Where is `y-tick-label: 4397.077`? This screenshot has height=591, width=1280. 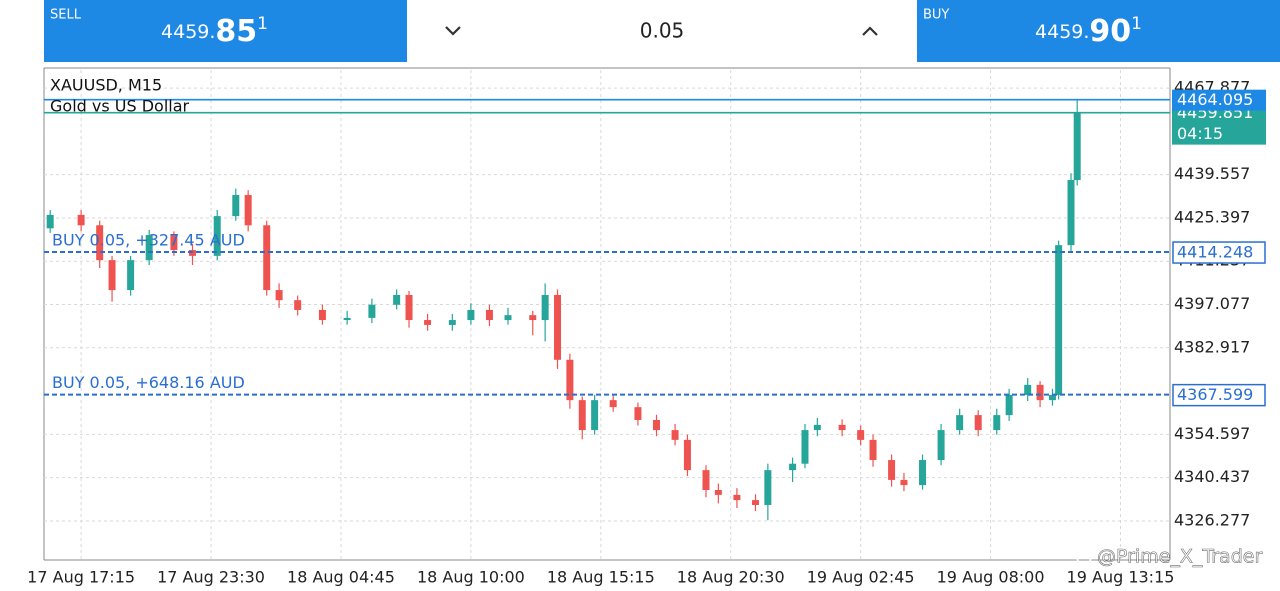 y-tick-label: 4397.077 is located at coordinates (1212, 303).